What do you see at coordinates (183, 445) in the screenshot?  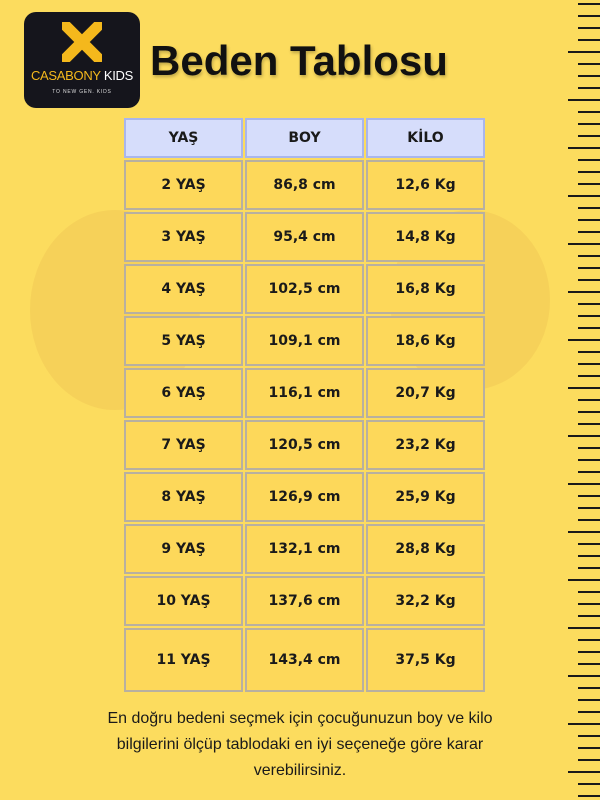 I see `cell-age: 7 YAŞ` at bounding box center [183, 445].